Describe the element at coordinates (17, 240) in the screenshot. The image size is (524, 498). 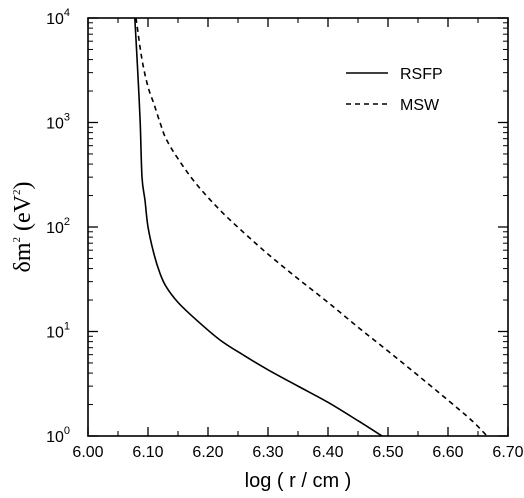
I see `y-axis-label-sup1: 2` at that location.